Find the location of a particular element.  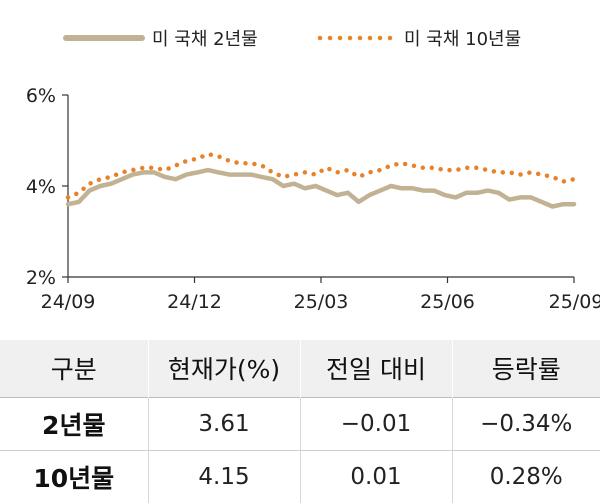

row-label: 10년물 is located at coordinates (74, 476).